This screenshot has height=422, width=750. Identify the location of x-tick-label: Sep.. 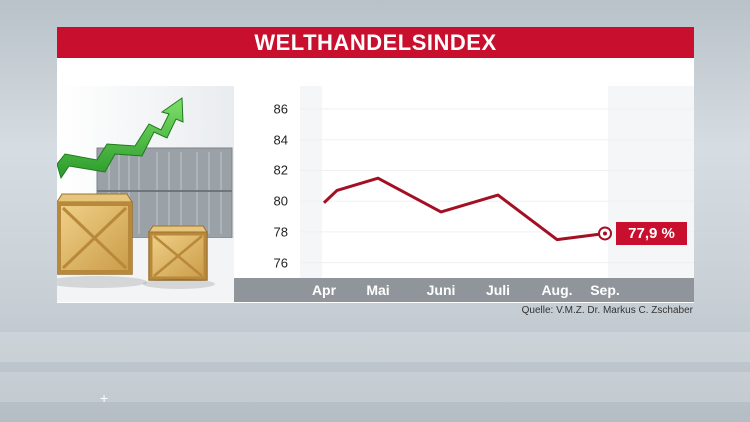
(605, 290).